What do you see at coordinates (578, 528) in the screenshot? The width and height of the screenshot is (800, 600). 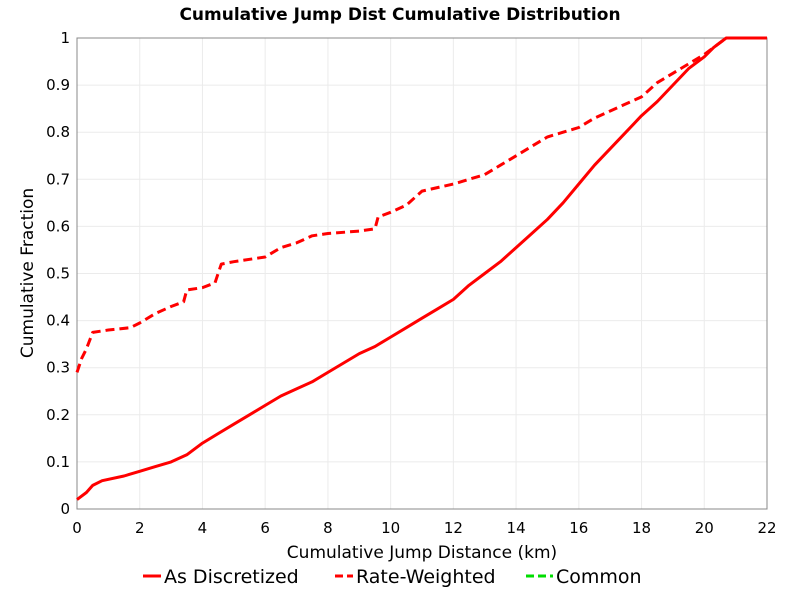 I see `x-tick-label: 16` at bounding box center [578, 528].